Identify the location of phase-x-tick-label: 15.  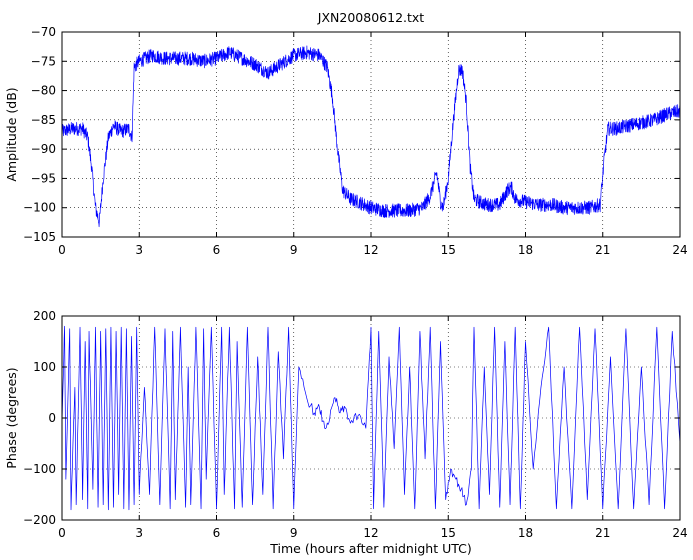
(448, 533).